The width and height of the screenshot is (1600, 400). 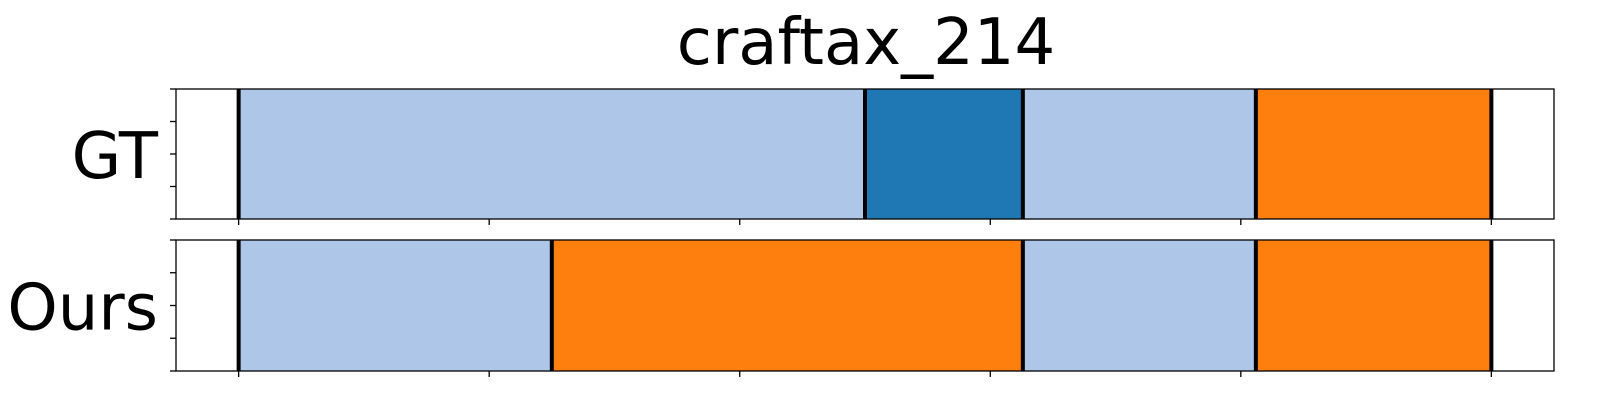 What do you see at coordinates (115, 157) in the screenshot?
I see `row-label-gt: GT` at bounding box center [115, 157].